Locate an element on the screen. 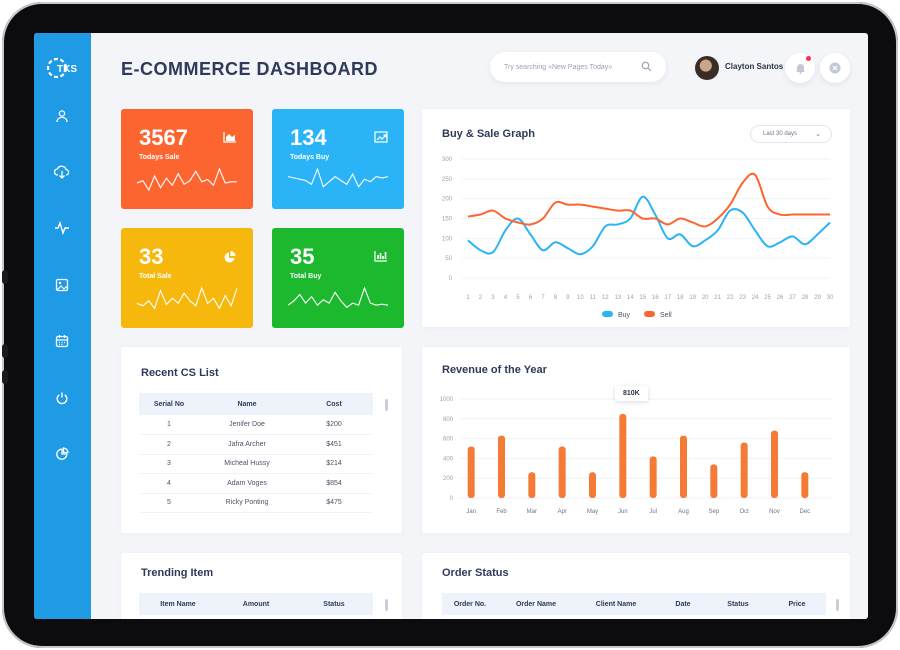 The width and height of the screenshot is (900, 650). sidebar-item-download is located at coordinates (62, 172).